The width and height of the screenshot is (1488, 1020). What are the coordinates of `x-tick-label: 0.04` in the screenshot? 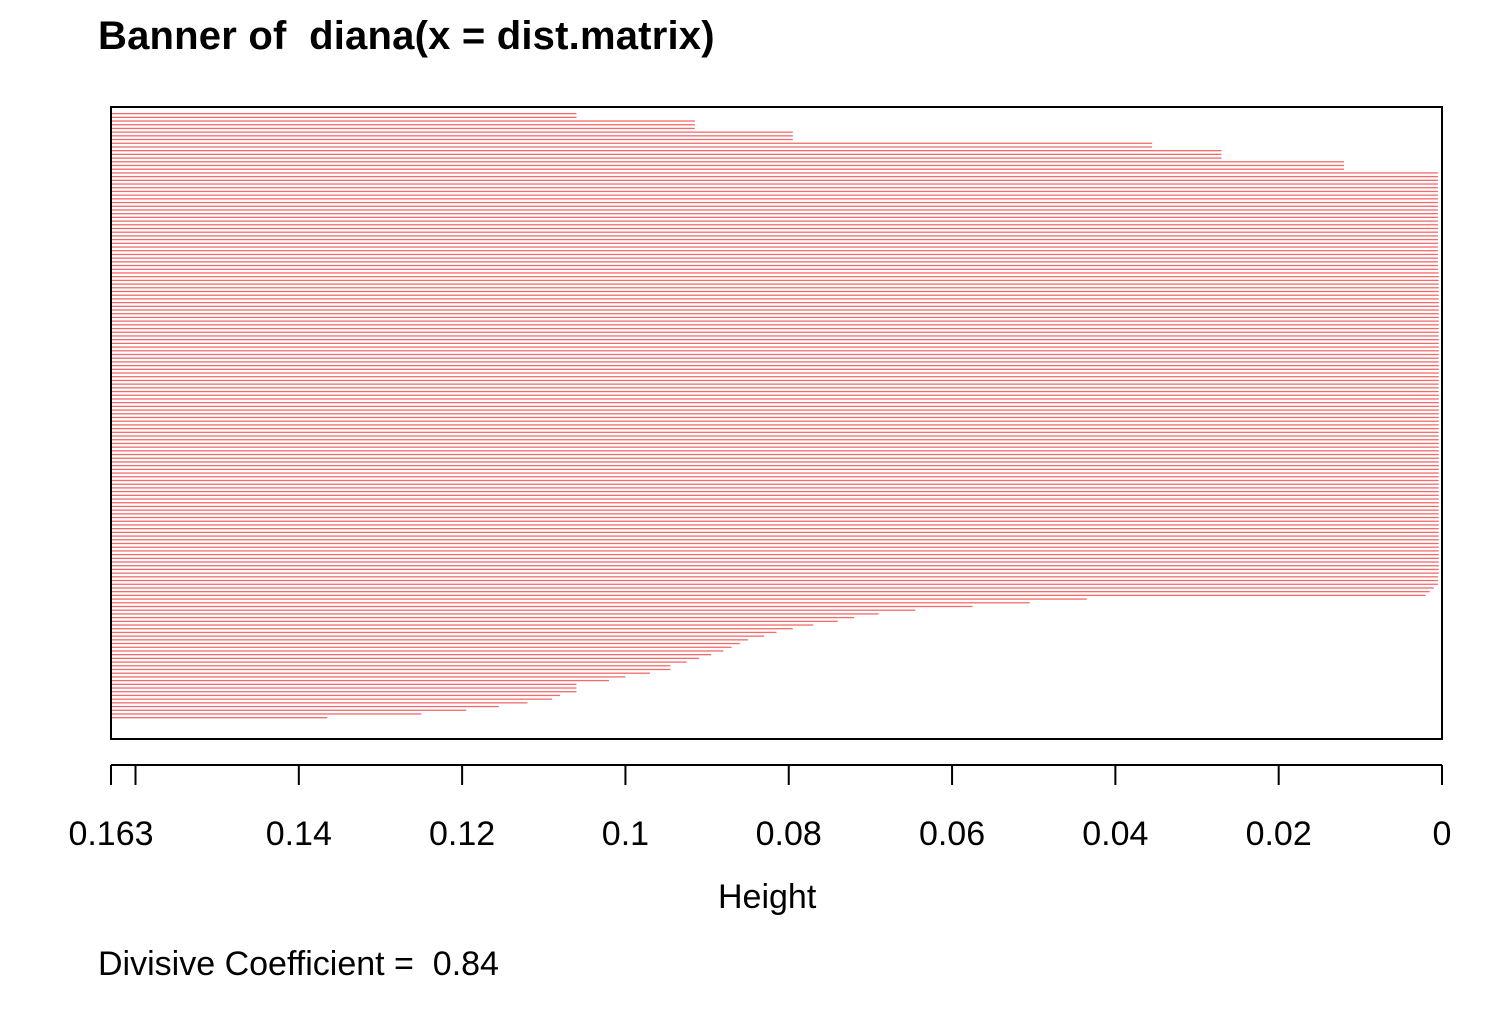 It's located at (1115, 834).